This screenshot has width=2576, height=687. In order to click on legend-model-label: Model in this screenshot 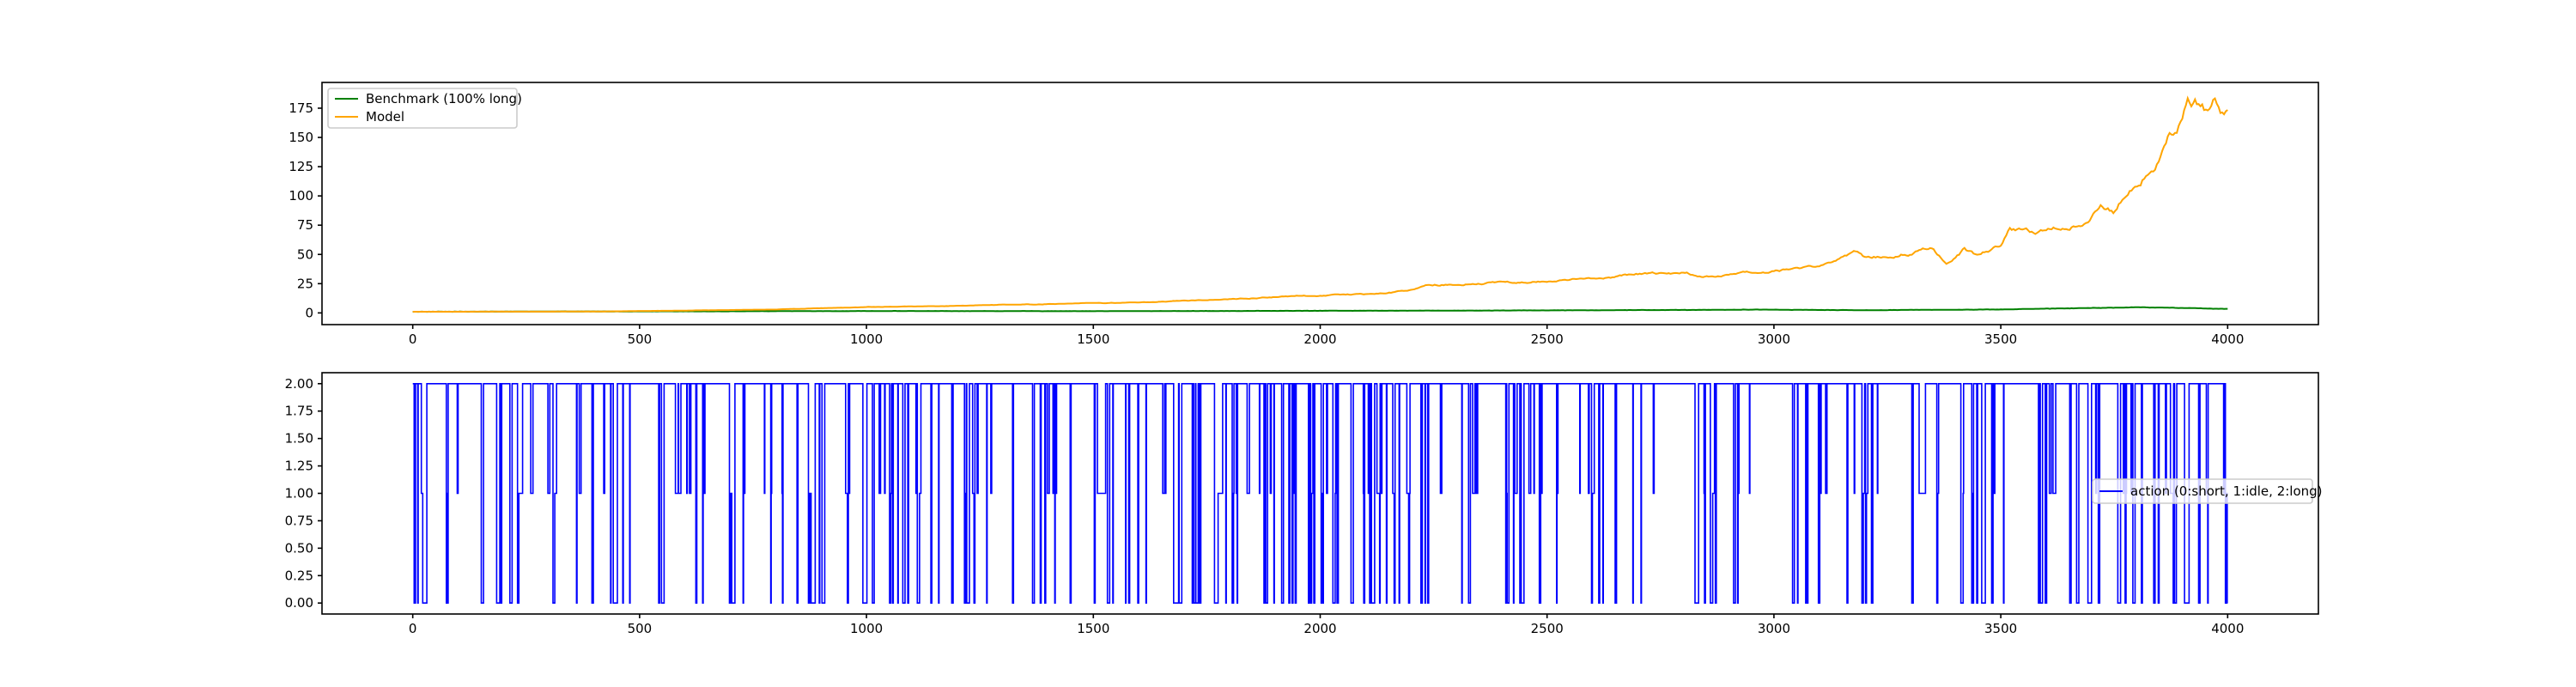, I will do `click(385, 117)`.